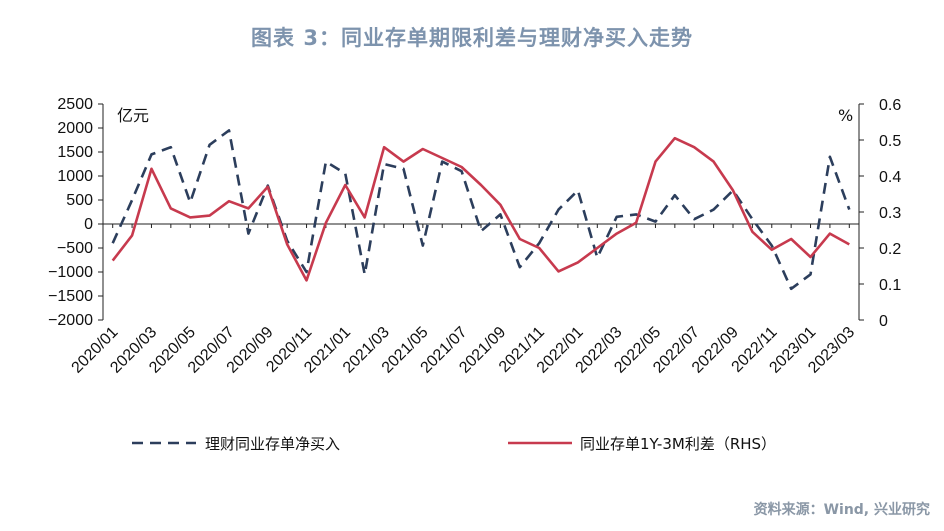  Describe the element at coordinates (890, 285) in the screenshot. I see `right-tick-label: 0.1` at that location.